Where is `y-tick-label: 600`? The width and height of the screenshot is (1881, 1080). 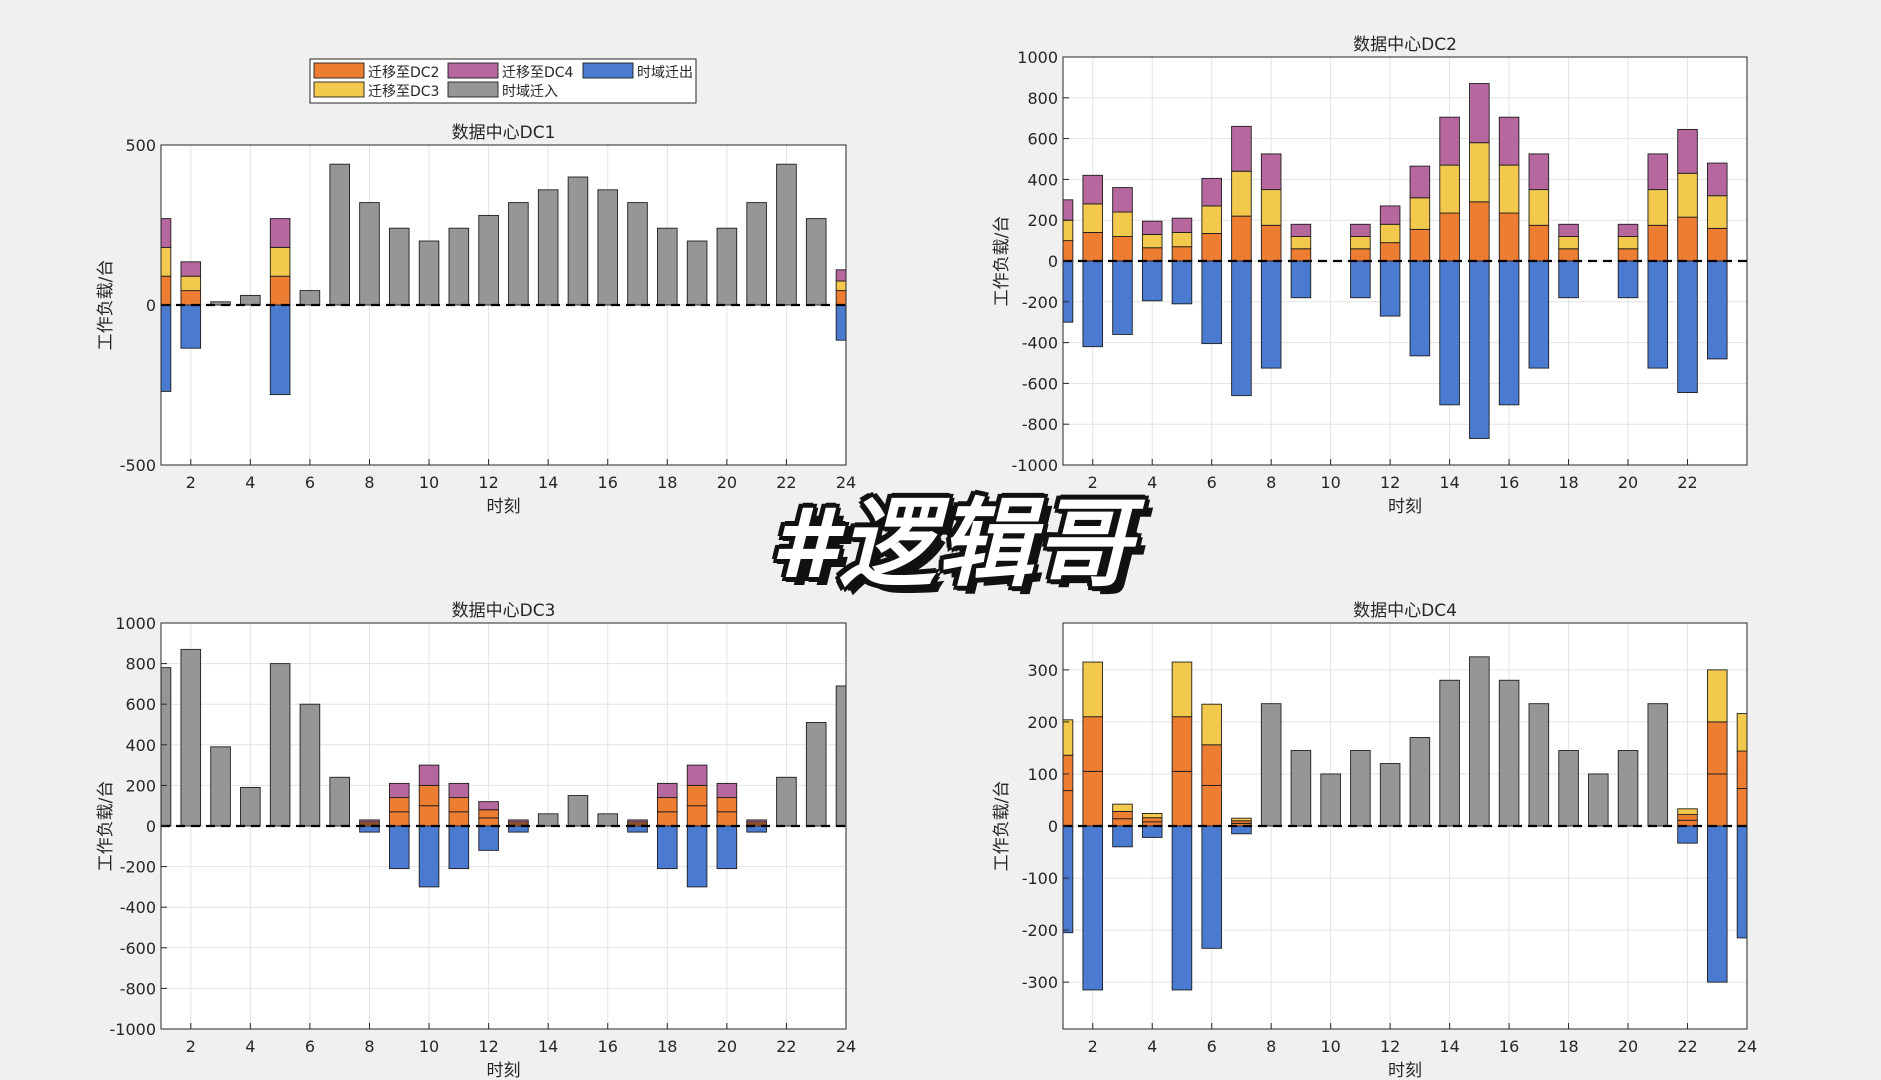 y-tick-label: 600 is located at coordinates (1042, 139).